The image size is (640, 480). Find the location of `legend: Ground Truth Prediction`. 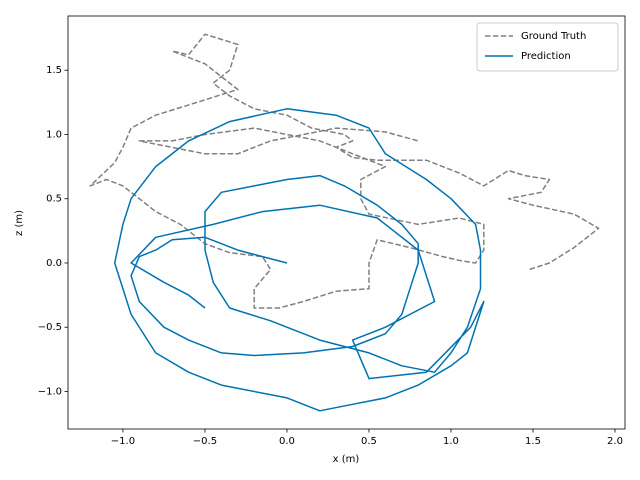

legend: Ground Truth Prediction is located at coordinates (547, 47).